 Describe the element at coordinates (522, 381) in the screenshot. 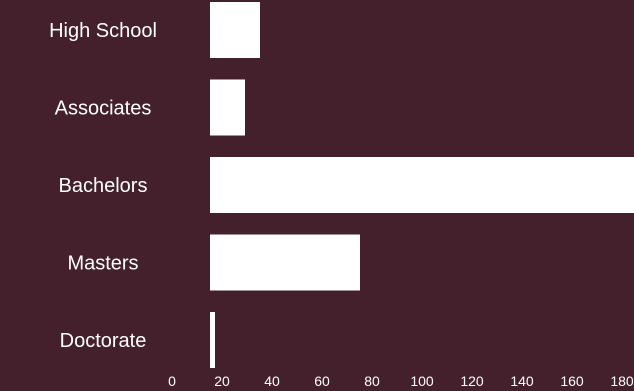

I see `x-tick-label-140: 140` at that location.